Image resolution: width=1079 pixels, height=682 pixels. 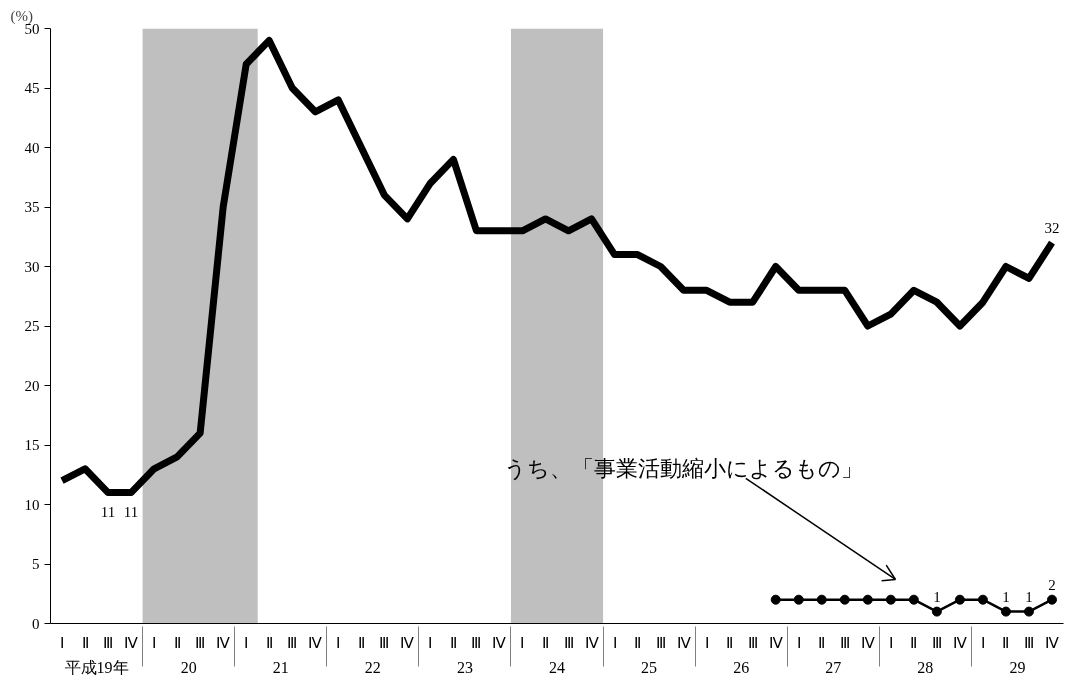 What do you see at coordinates (557, 667) in the screenshot?
I see `text: 24` at bounding box center [557, 667].